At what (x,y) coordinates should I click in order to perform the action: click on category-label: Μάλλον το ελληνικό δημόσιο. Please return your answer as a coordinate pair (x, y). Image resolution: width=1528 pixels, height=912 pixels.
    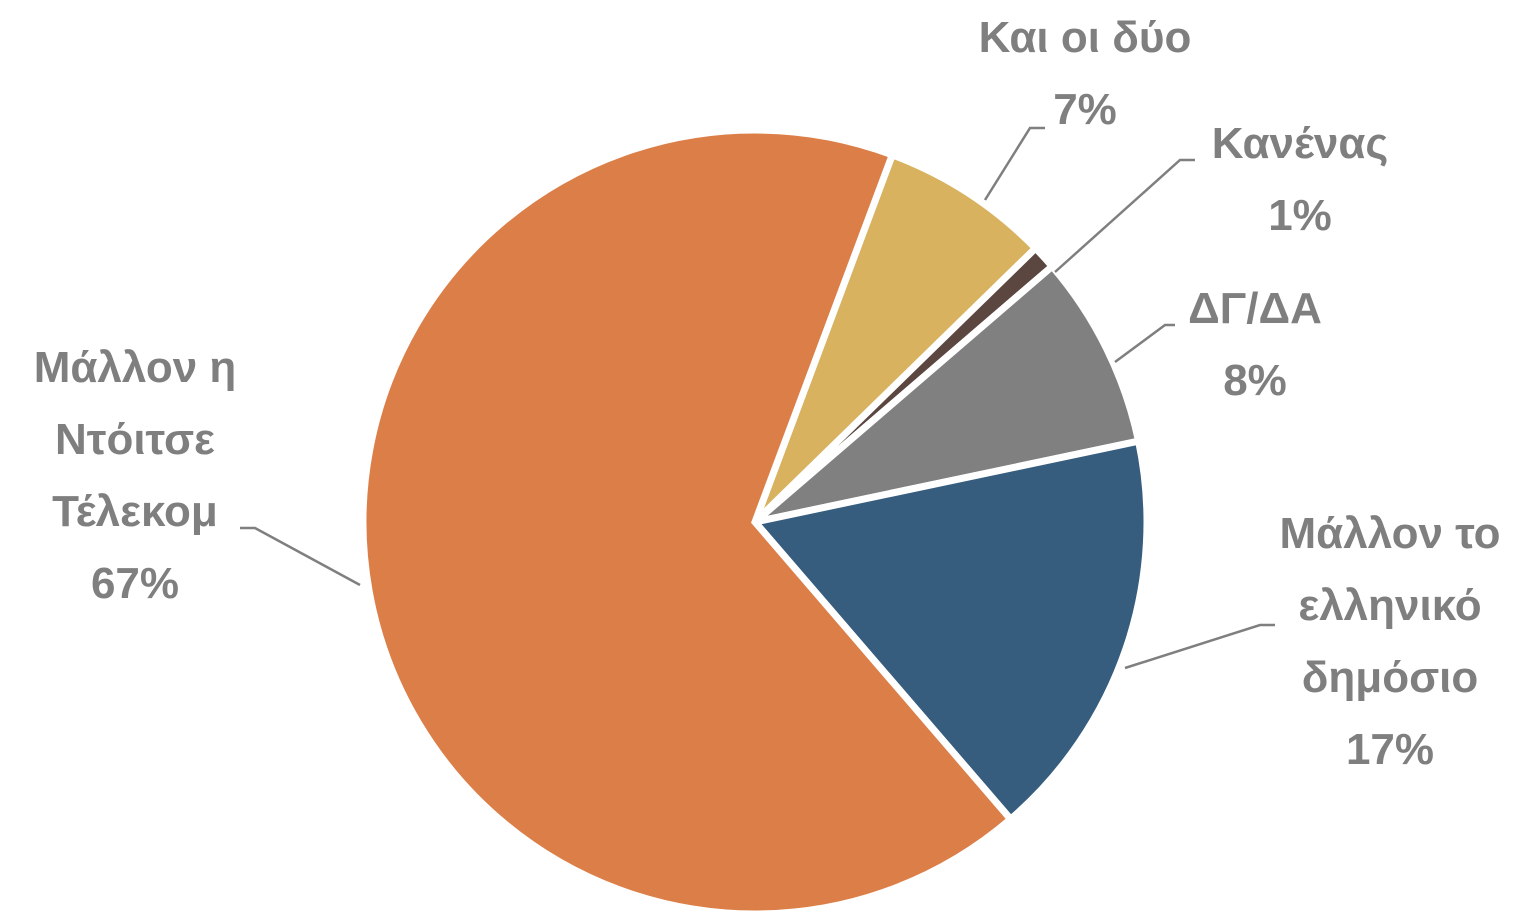
    Looking at the image, I should click on (1390, 605).